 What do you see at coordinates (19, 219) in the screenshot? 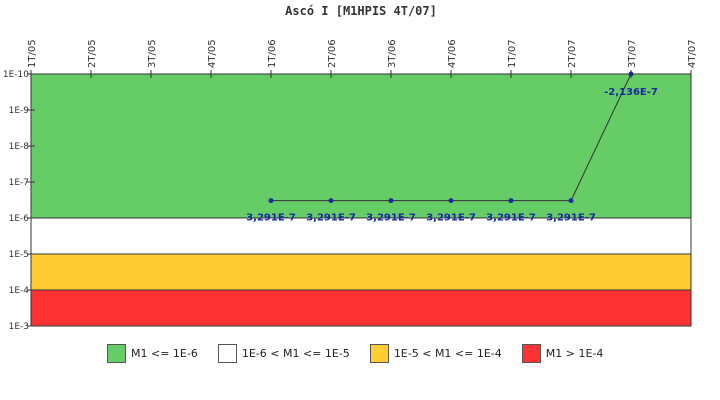
I see `y-tick-label: 1E-6` at bounding box center [19, 219].